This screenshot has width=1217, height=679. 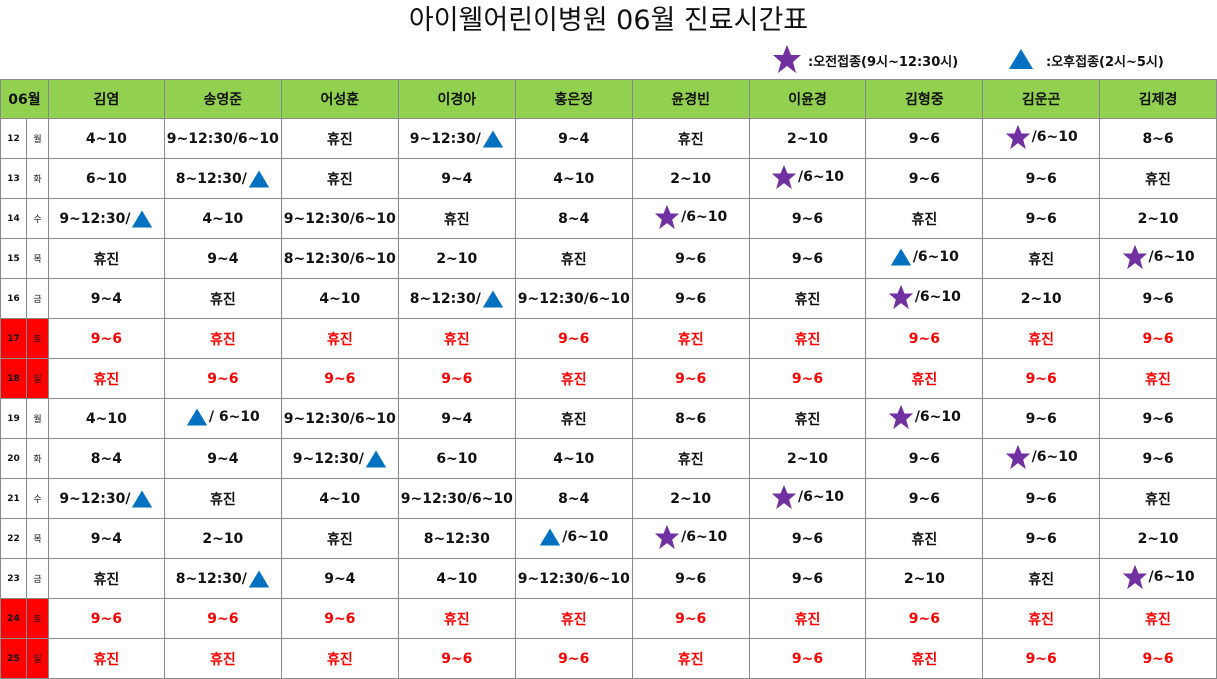 What do you see at coordinates (457, 458) in the screenshot?
I see `cell-text: 6~10` at bounding box center [457, 458].